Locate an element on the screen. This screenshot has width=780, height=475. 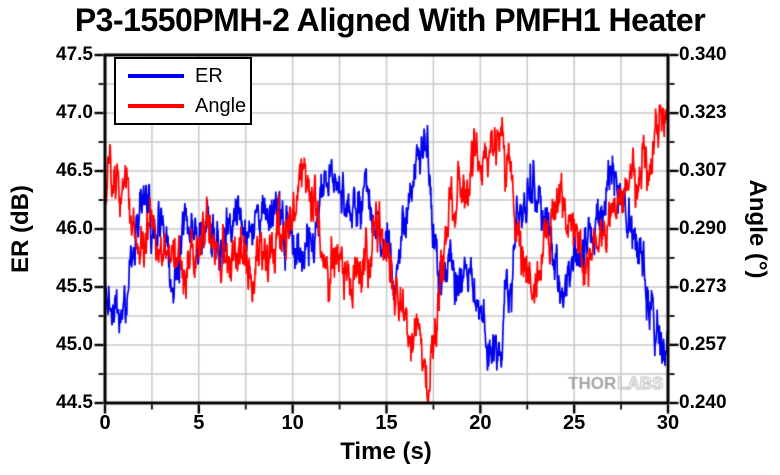
legend-item-angle: Angle is located at coordinates (189, 106).